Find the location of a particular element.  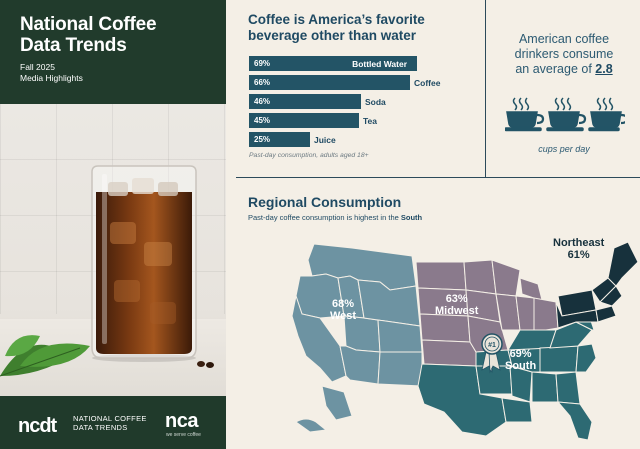

favorite-title-line-2: beverage other than water is located at coordinates (332, 35).